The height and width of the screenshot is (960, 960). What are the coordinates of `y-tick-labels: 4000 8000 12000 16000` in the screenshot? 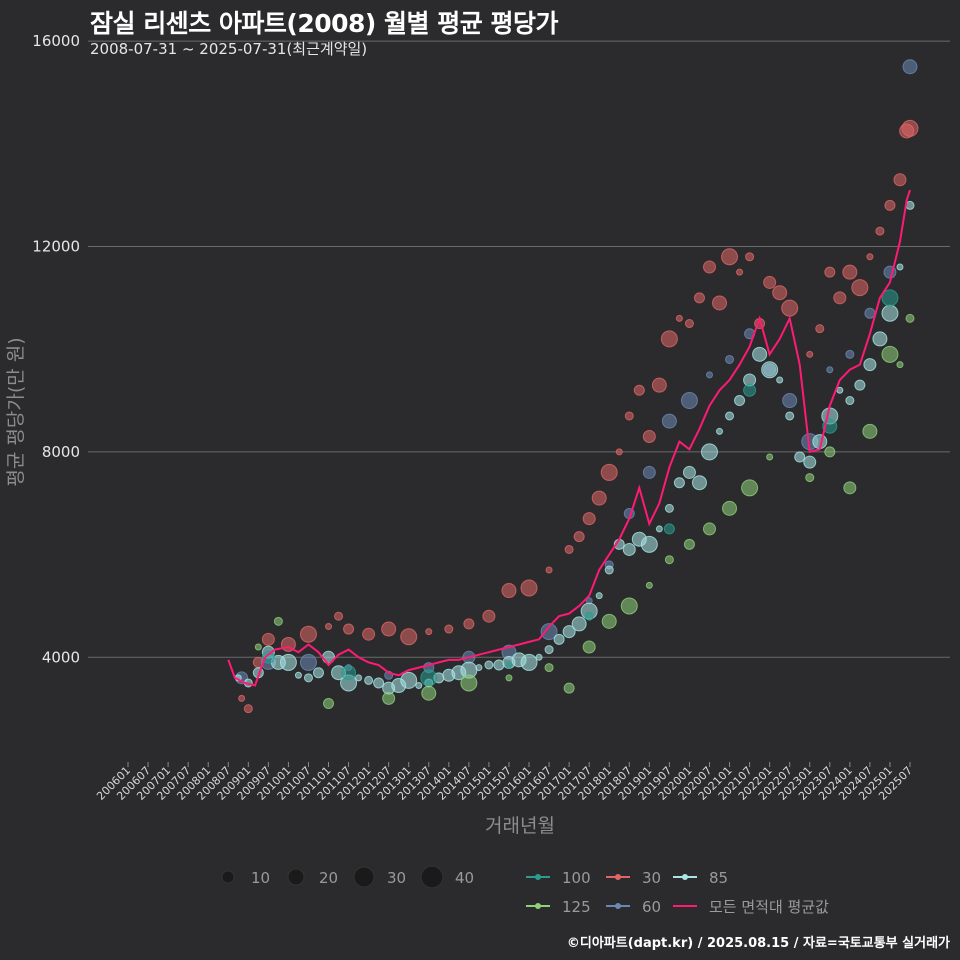 It's located at (56, 349).